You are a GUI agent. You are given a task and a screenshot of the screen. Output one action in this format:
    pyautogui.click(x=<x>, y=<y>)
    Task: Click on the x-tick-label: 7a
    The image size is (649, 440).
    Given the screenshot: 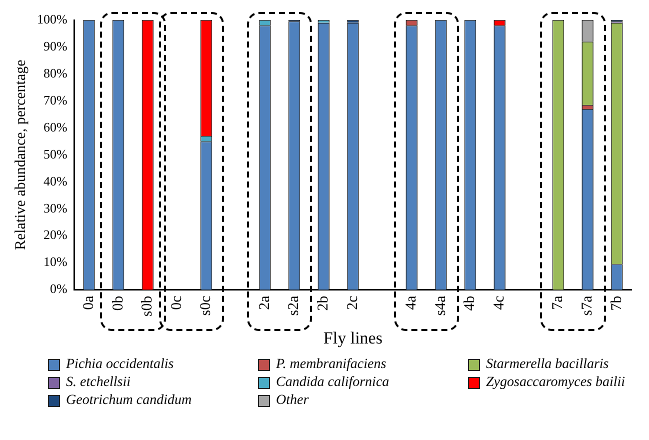 What is the action you would take?
    pyautogui.click(x=558, y=302)
    